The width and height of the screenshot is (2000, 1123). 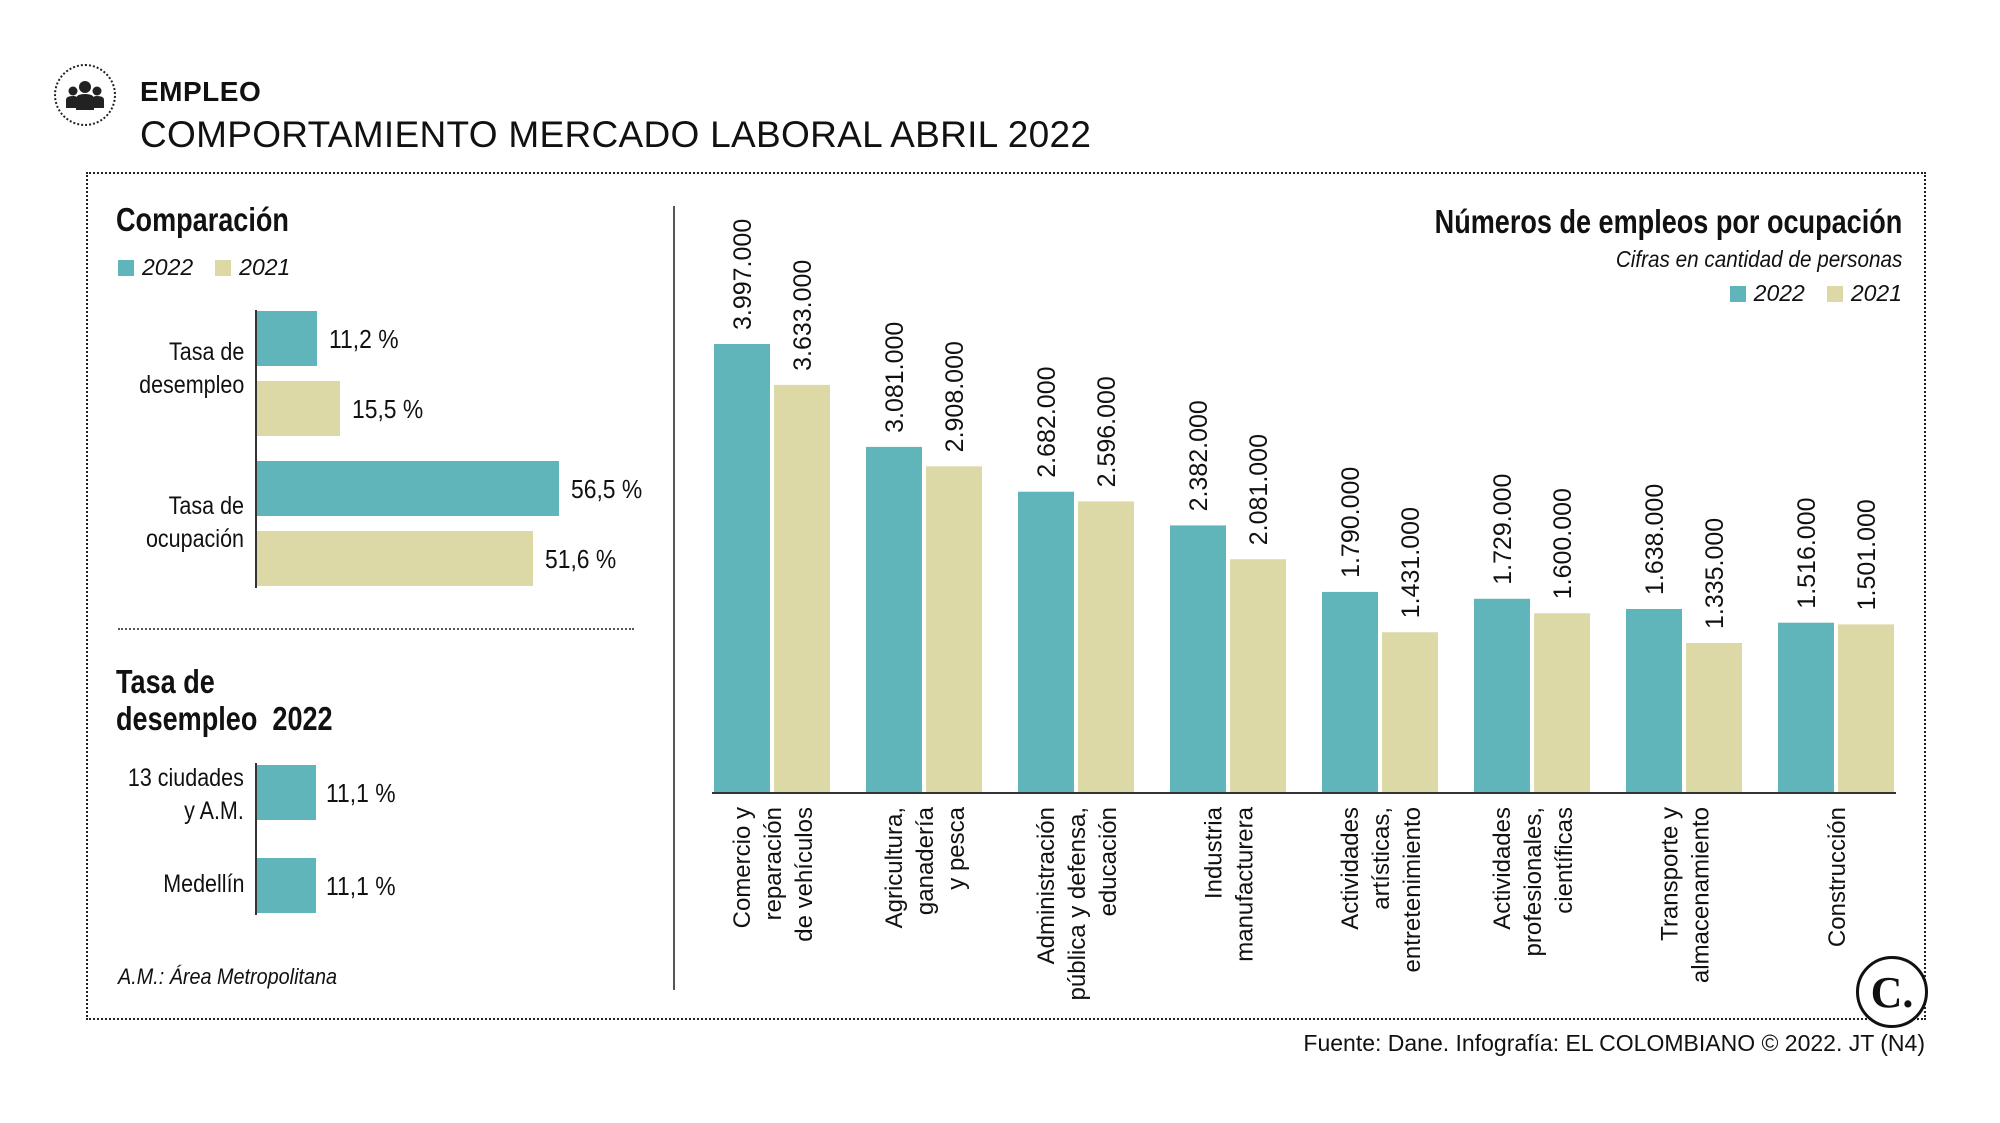 I want to click on category-label-1-1: ganadería, so click(x=925, y=860).